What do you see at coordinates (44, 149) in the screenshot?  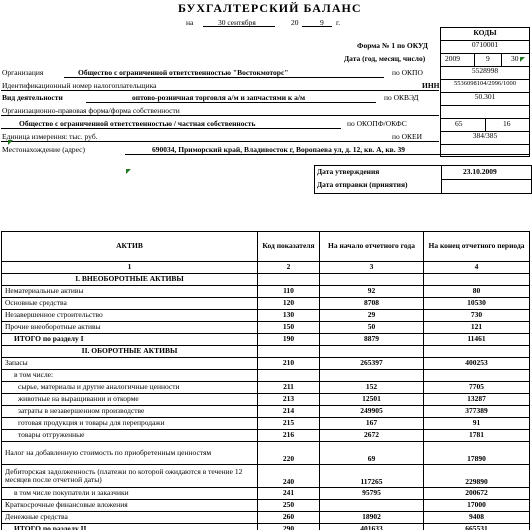 I see `address-label: Местонахождение (адрес)` at bounding box center [44, 149].